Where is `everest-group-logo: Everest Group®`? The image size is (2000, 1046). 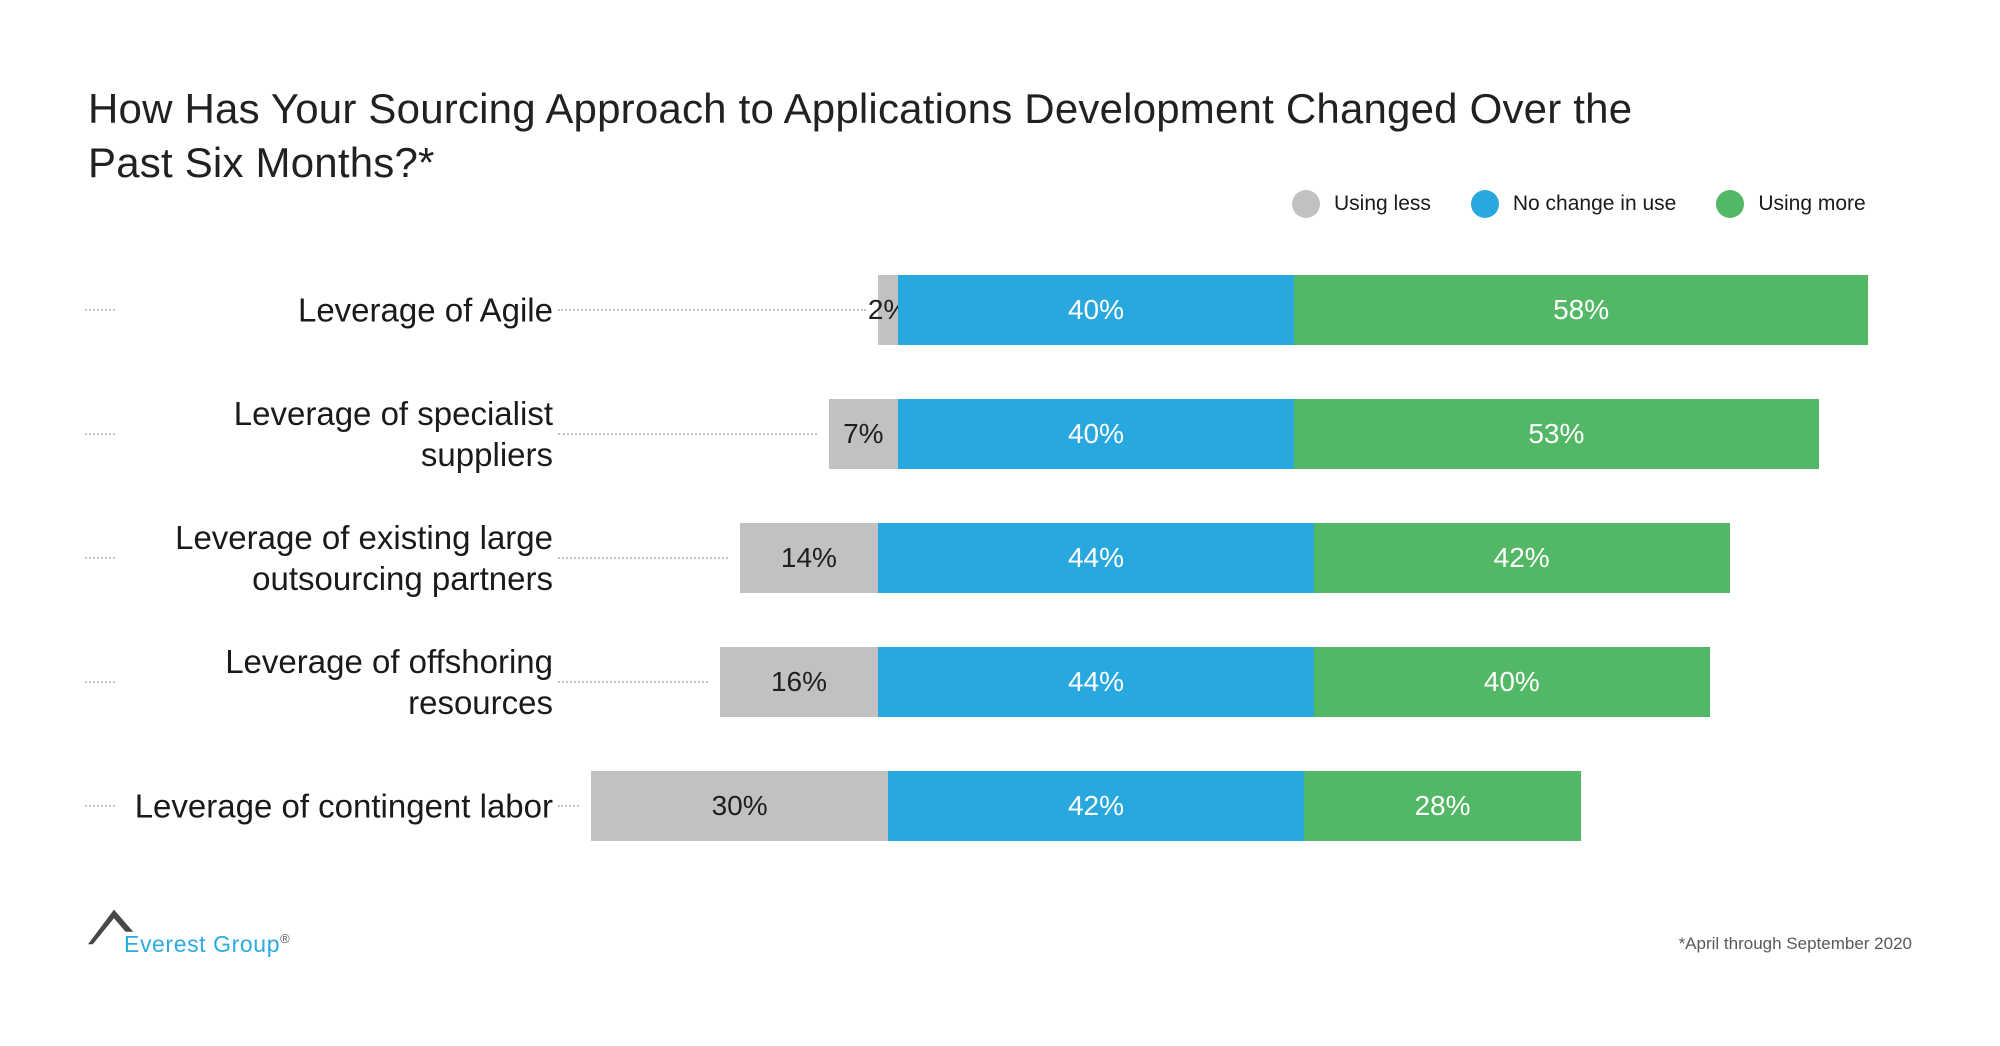
everest-group-logo: Everest Group® is located at coordinates (206, 933).